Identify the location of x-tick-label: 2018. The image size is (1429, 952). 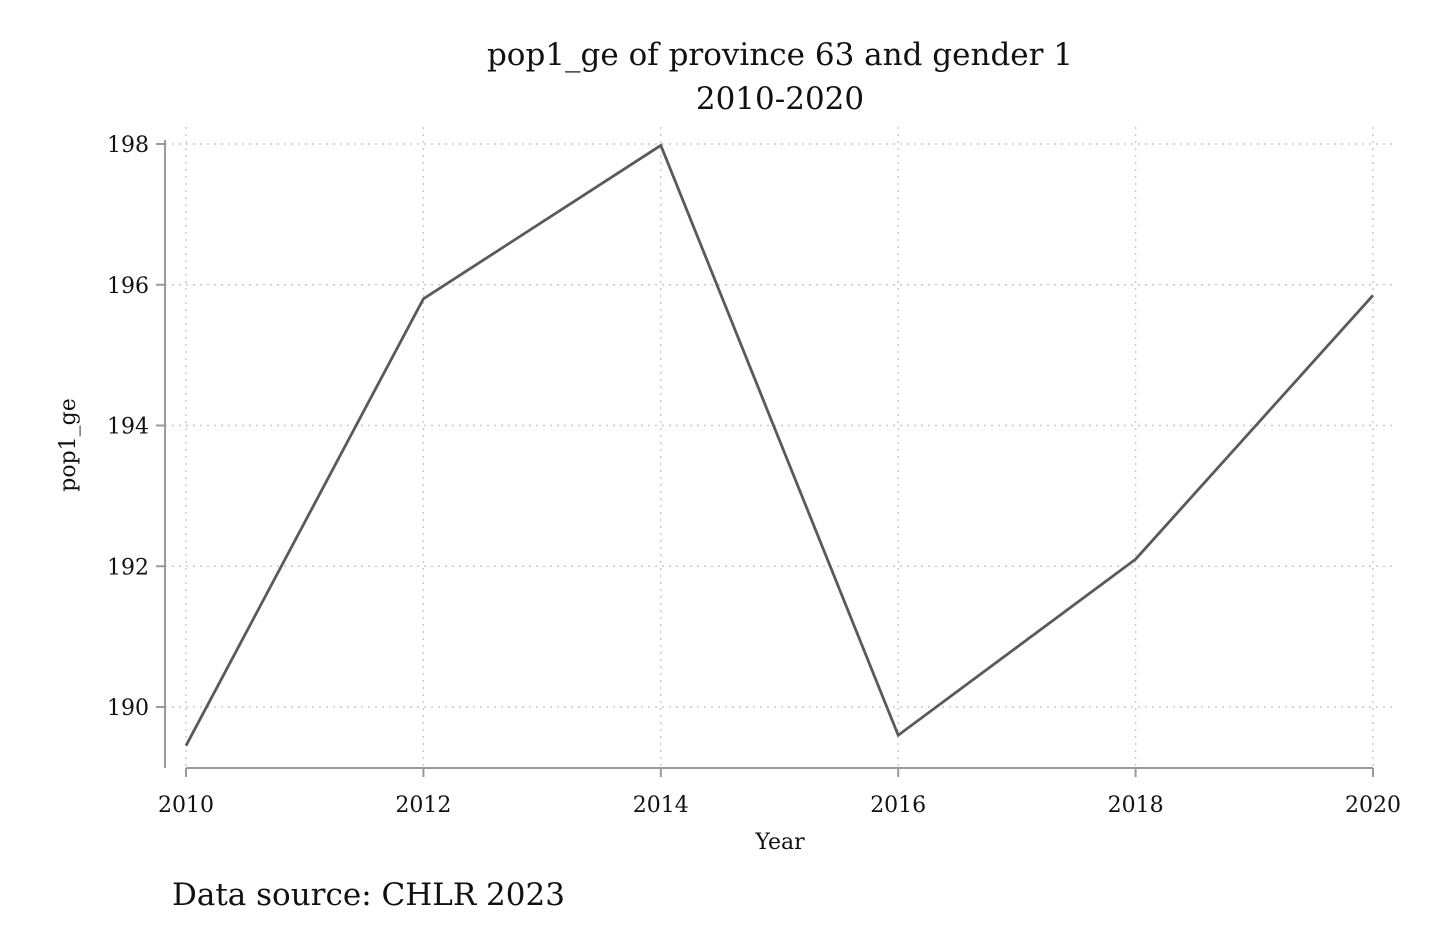
(1136, 805).